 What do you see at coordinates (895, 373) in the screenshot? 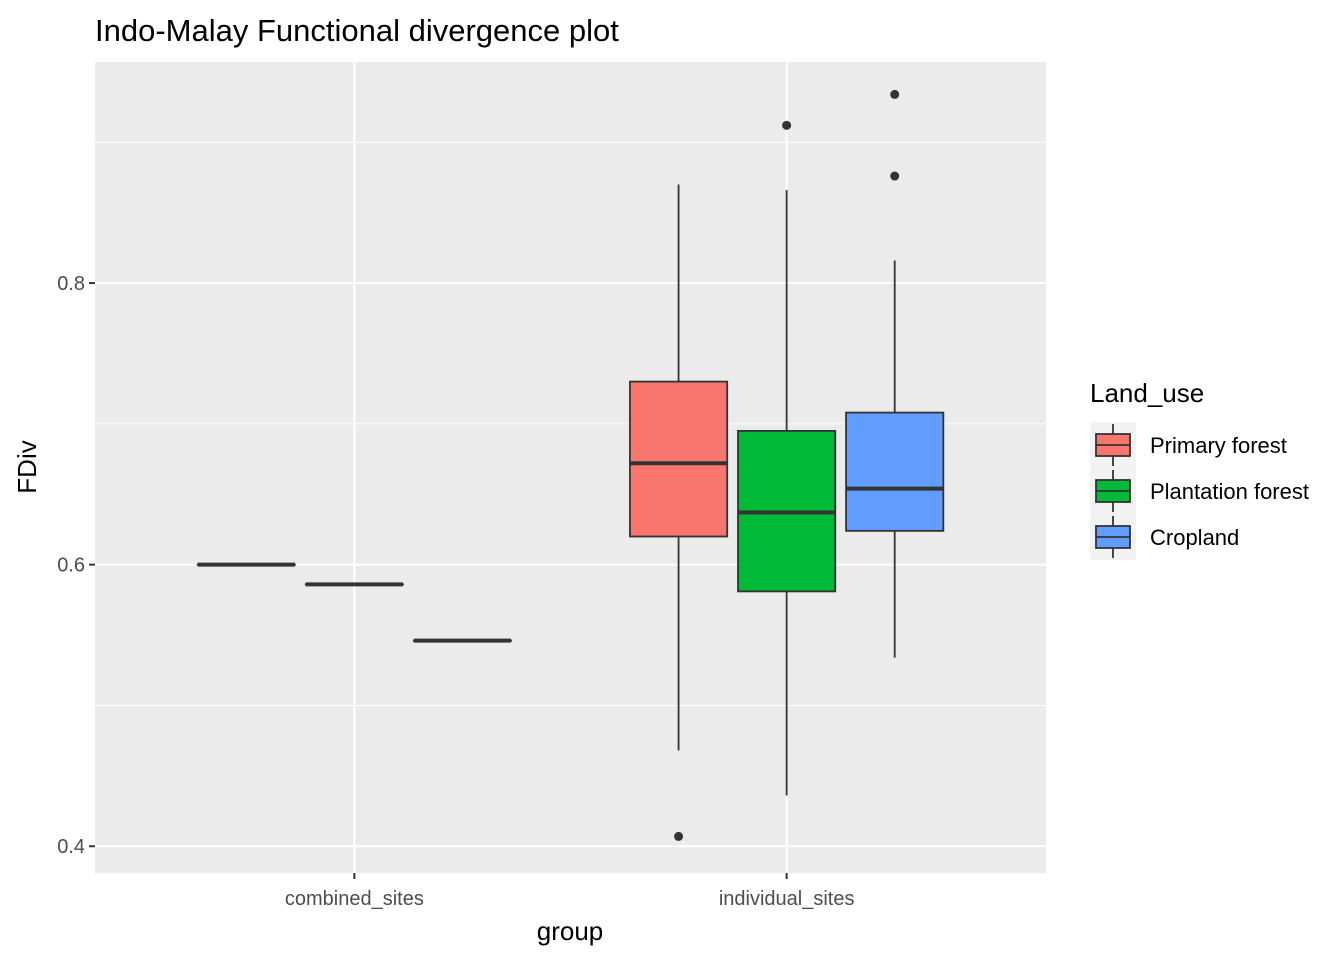
I see `box-cropland-individual_sites` at bounding box center [895, 373].